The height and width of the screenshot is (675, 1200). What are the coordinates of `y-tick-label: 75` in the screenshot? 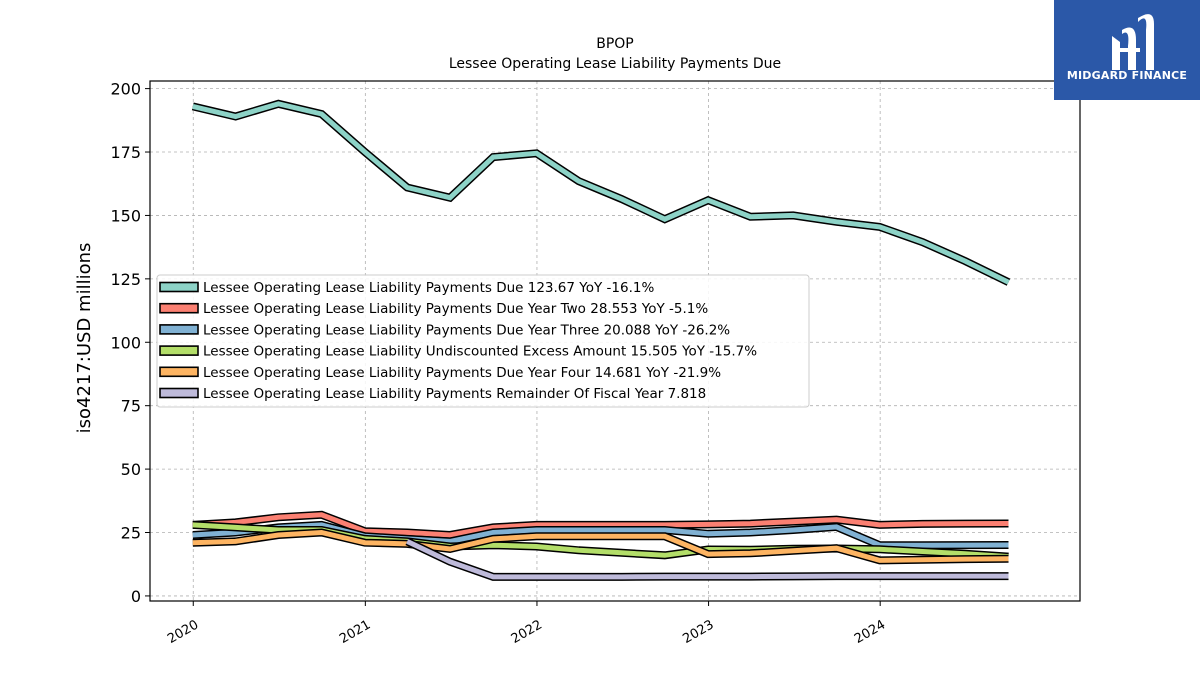 It's located at (131, 406).